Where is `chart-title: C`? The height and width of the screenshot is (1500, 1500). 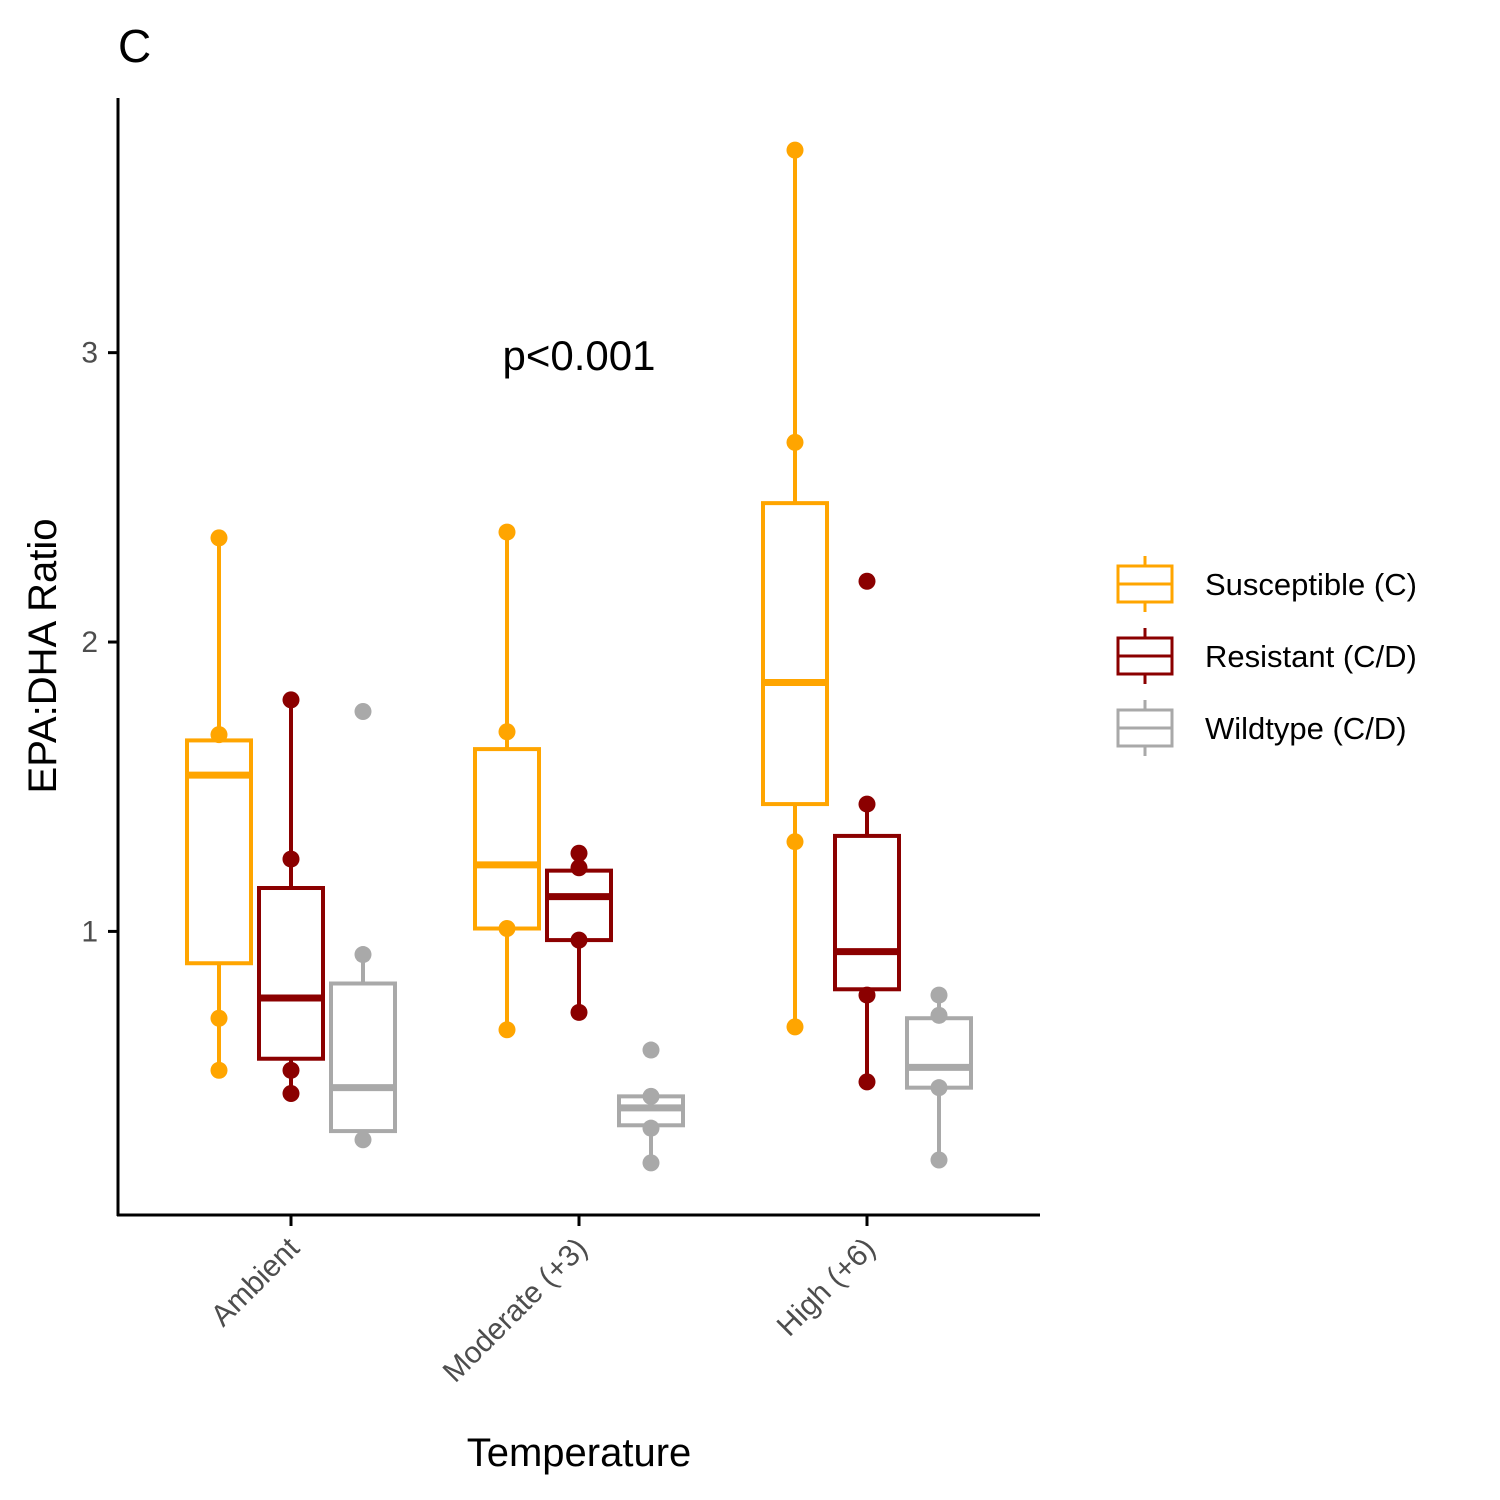
chart-title: C is located at coordinates (134, 46).